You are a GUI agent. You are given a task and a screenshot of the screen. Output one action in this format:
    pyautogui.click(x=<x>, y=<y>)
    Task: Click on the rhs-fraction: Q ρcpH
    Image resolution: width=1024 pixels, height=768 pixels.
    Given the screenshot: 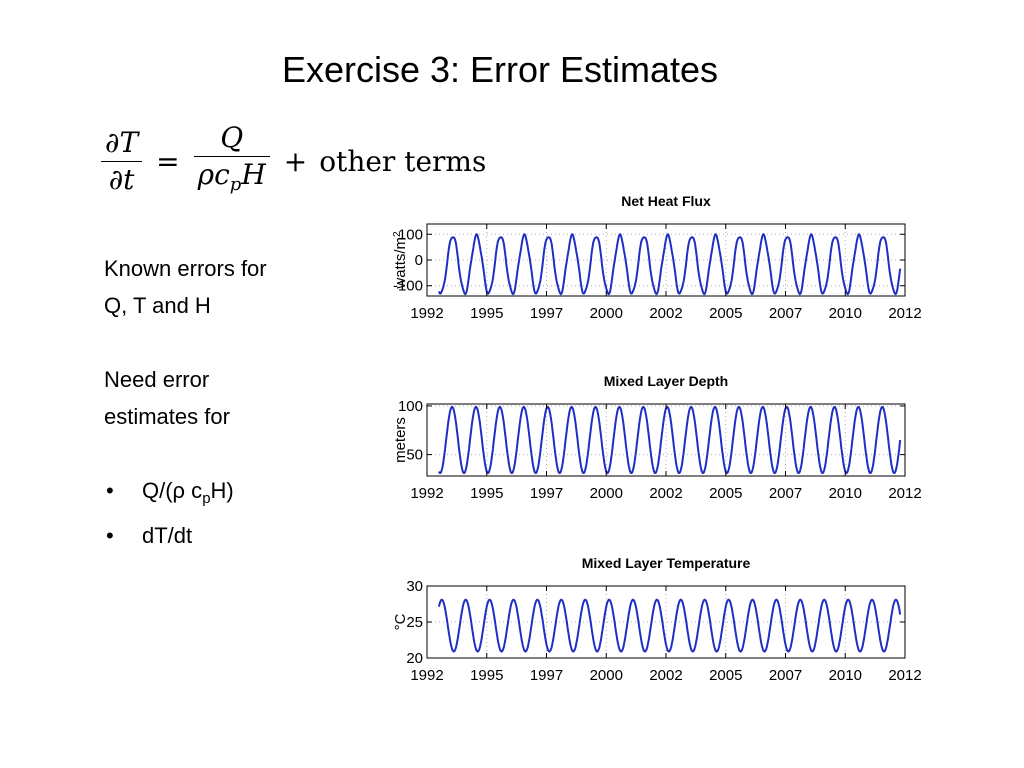 What is the action you would take?
    pyautogui.click(x=231, y=161)
    